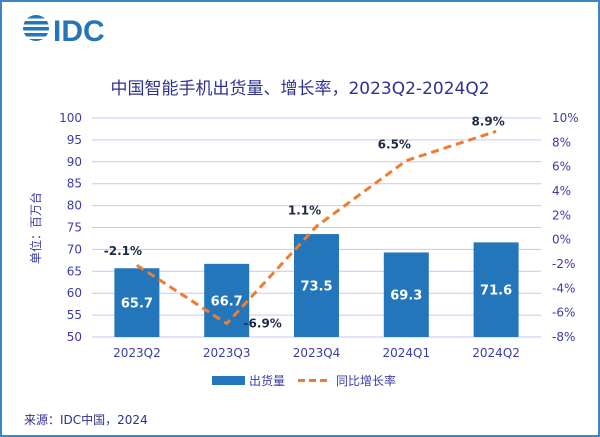  What do you see at coordinates (267, 380) in the screenshot?
I see `legend-label-shipments: 出货量` at bounding box center [267, 380].